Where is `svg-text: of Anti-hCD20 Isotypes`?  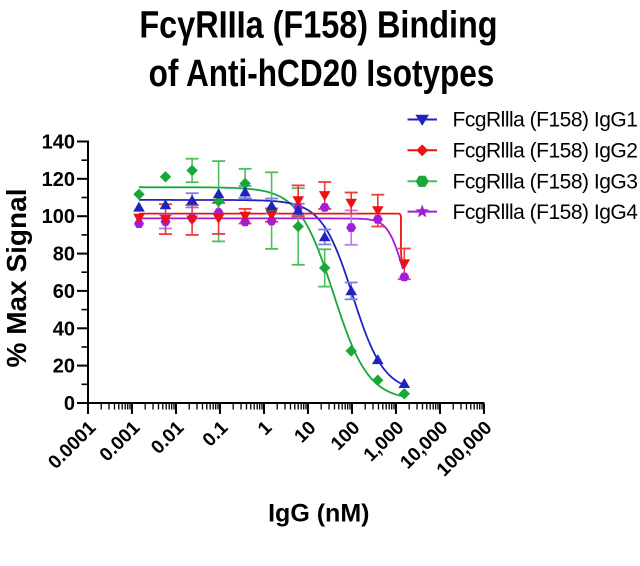
svg-text: of Anti-hCD20 Isotypes is located at coordinates (322, 73).